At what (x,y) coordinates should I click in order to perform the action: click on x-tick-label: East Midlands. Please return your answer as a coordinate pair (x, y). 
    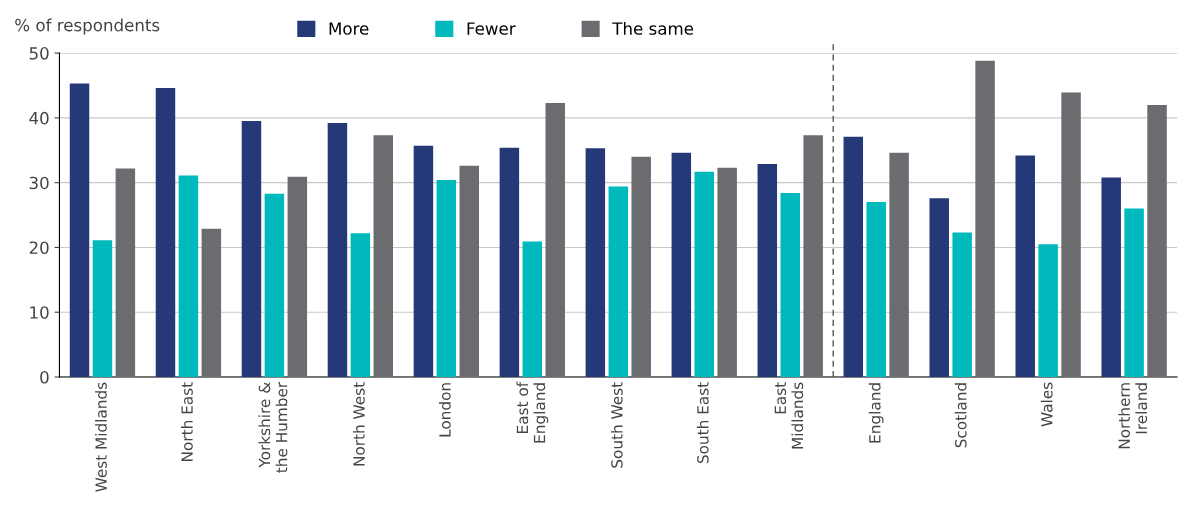
    Looking at the image, I should click on (789, 415).